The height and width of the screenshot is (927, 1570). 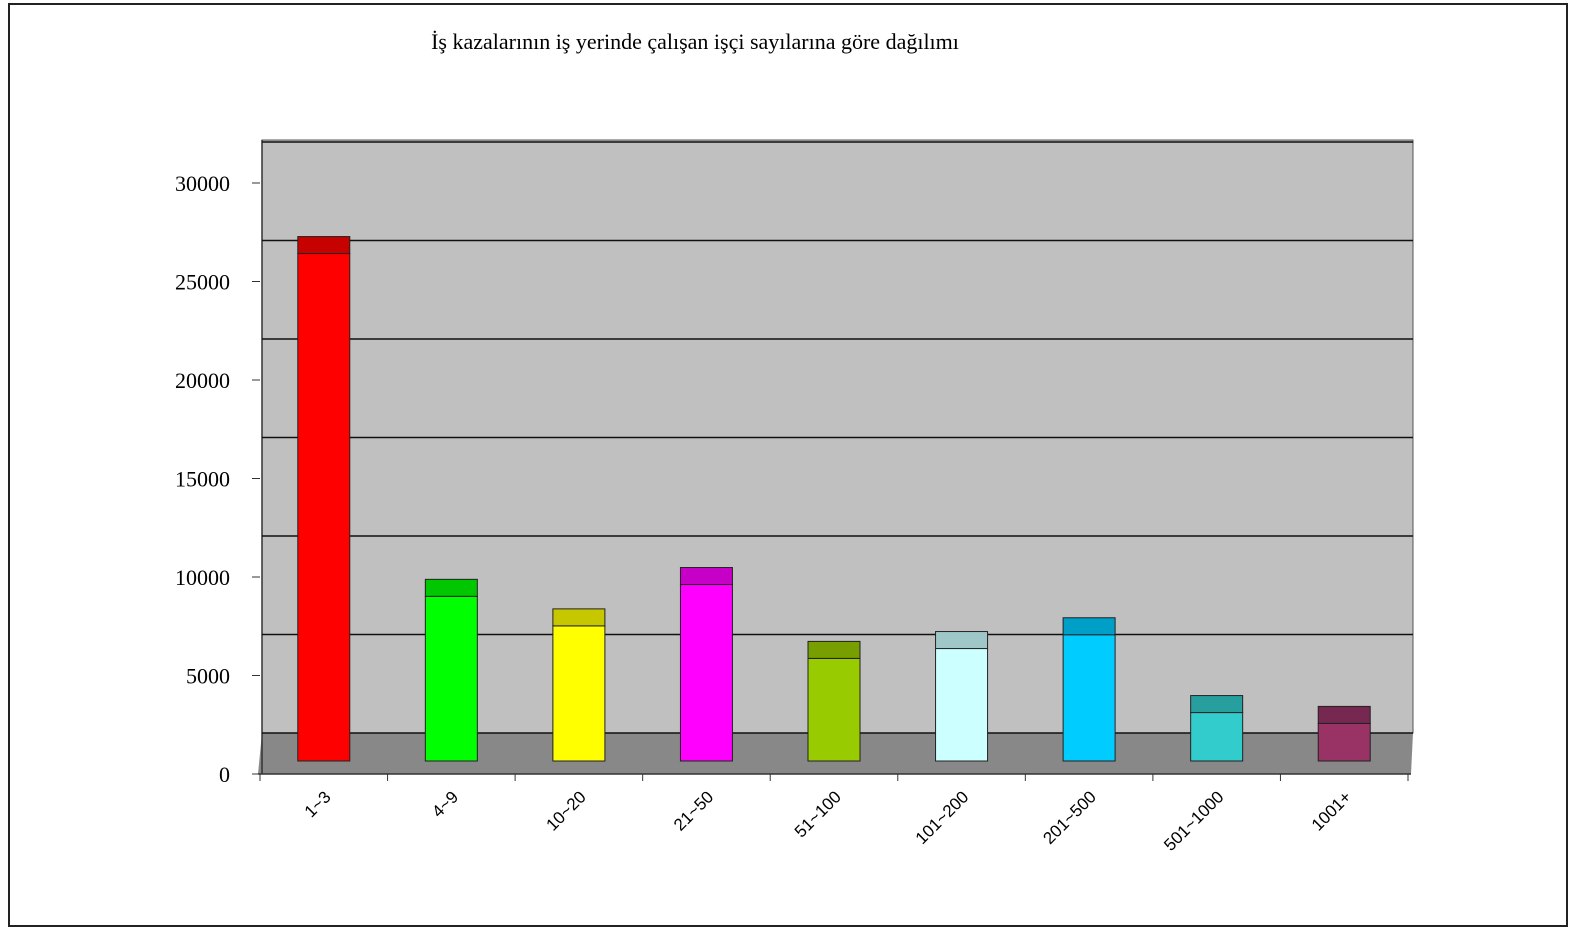 I want to click on y-tick-label: 25000, so click(x=202, y=282).